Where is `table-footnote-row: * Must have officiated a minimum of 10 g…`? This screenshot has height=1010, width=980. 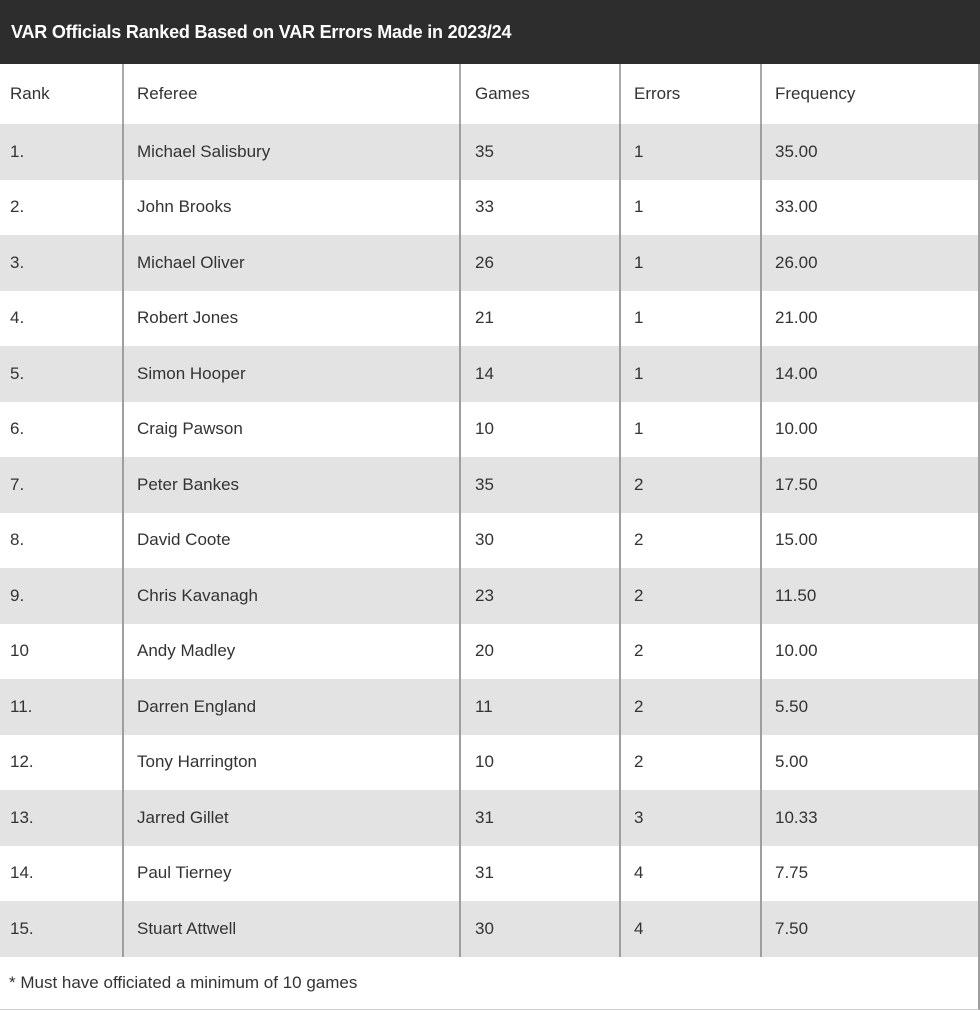 table-footnote-row: * Must have officiated a minimum of 10 g… is located at coordinates (490, 983).